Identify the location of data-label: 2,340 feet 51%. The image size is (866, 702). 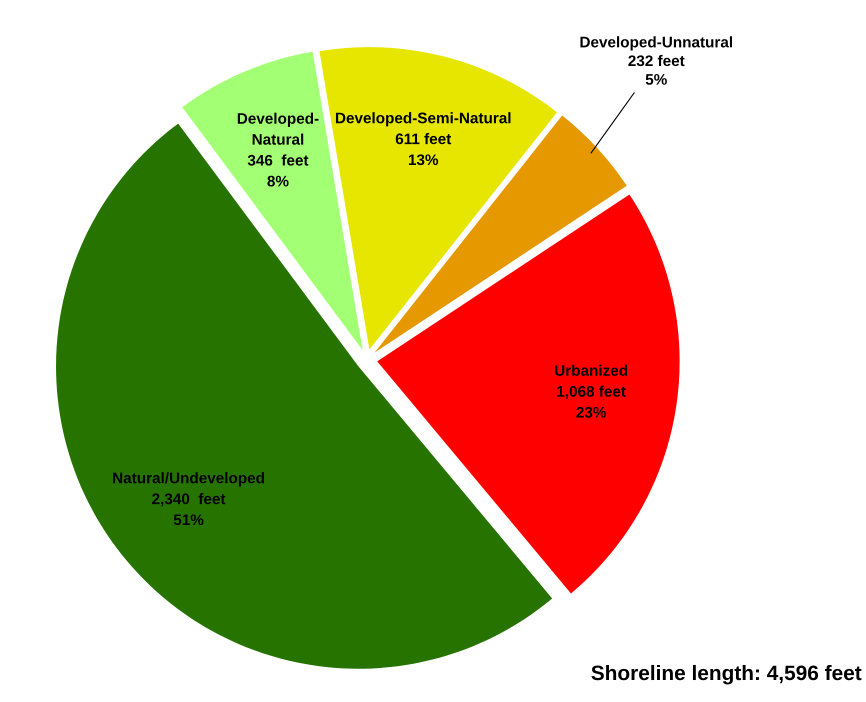
(189, 509).